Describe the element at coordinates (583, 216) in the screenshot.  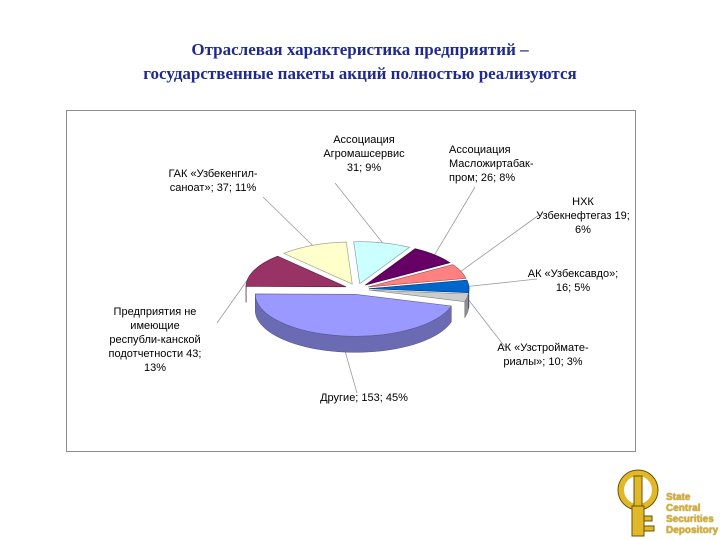
I see `slice-label-neftegaz: НХК Узбекнефтегаз 19; 6%` at that location.